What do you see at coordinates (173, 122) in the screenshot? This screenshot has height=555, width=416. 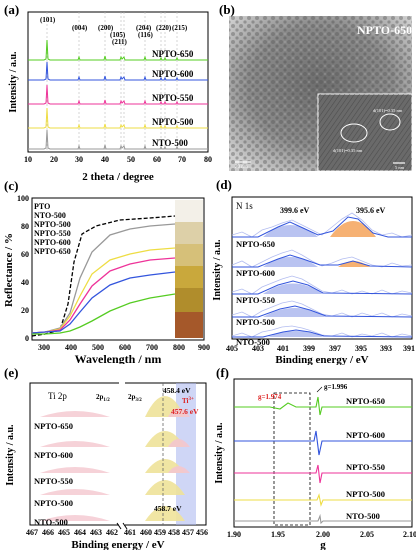 I see `xrd-label-npto-500: NPTO-500` at bounding box center [173, 122].